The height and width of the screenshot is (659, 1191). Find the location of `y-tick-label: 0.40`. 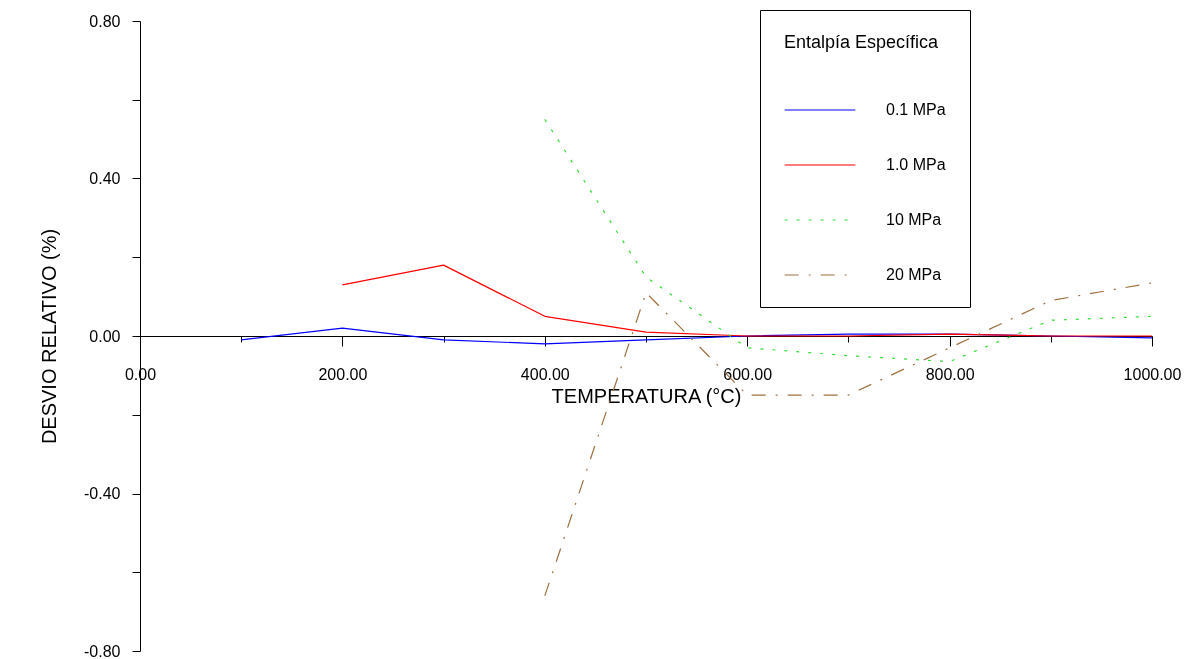

y-tick-label: 0.40 is located at coordinates (105, 178).